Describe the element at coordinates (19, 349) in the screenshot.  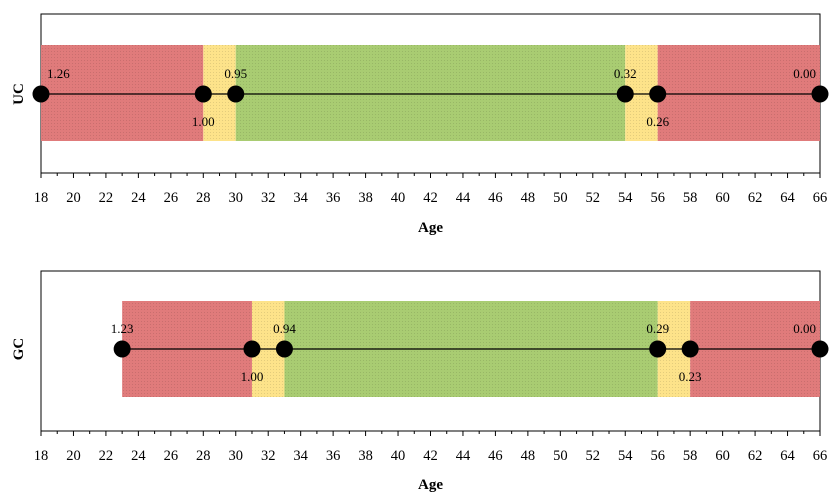
I see `row-label: GC` at that location.